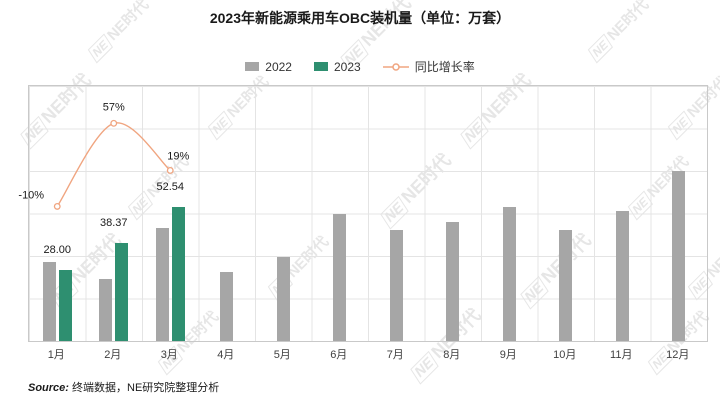 The image size is (720, 404). I want to click on x-label-8月: 8月, so click(452, 355).